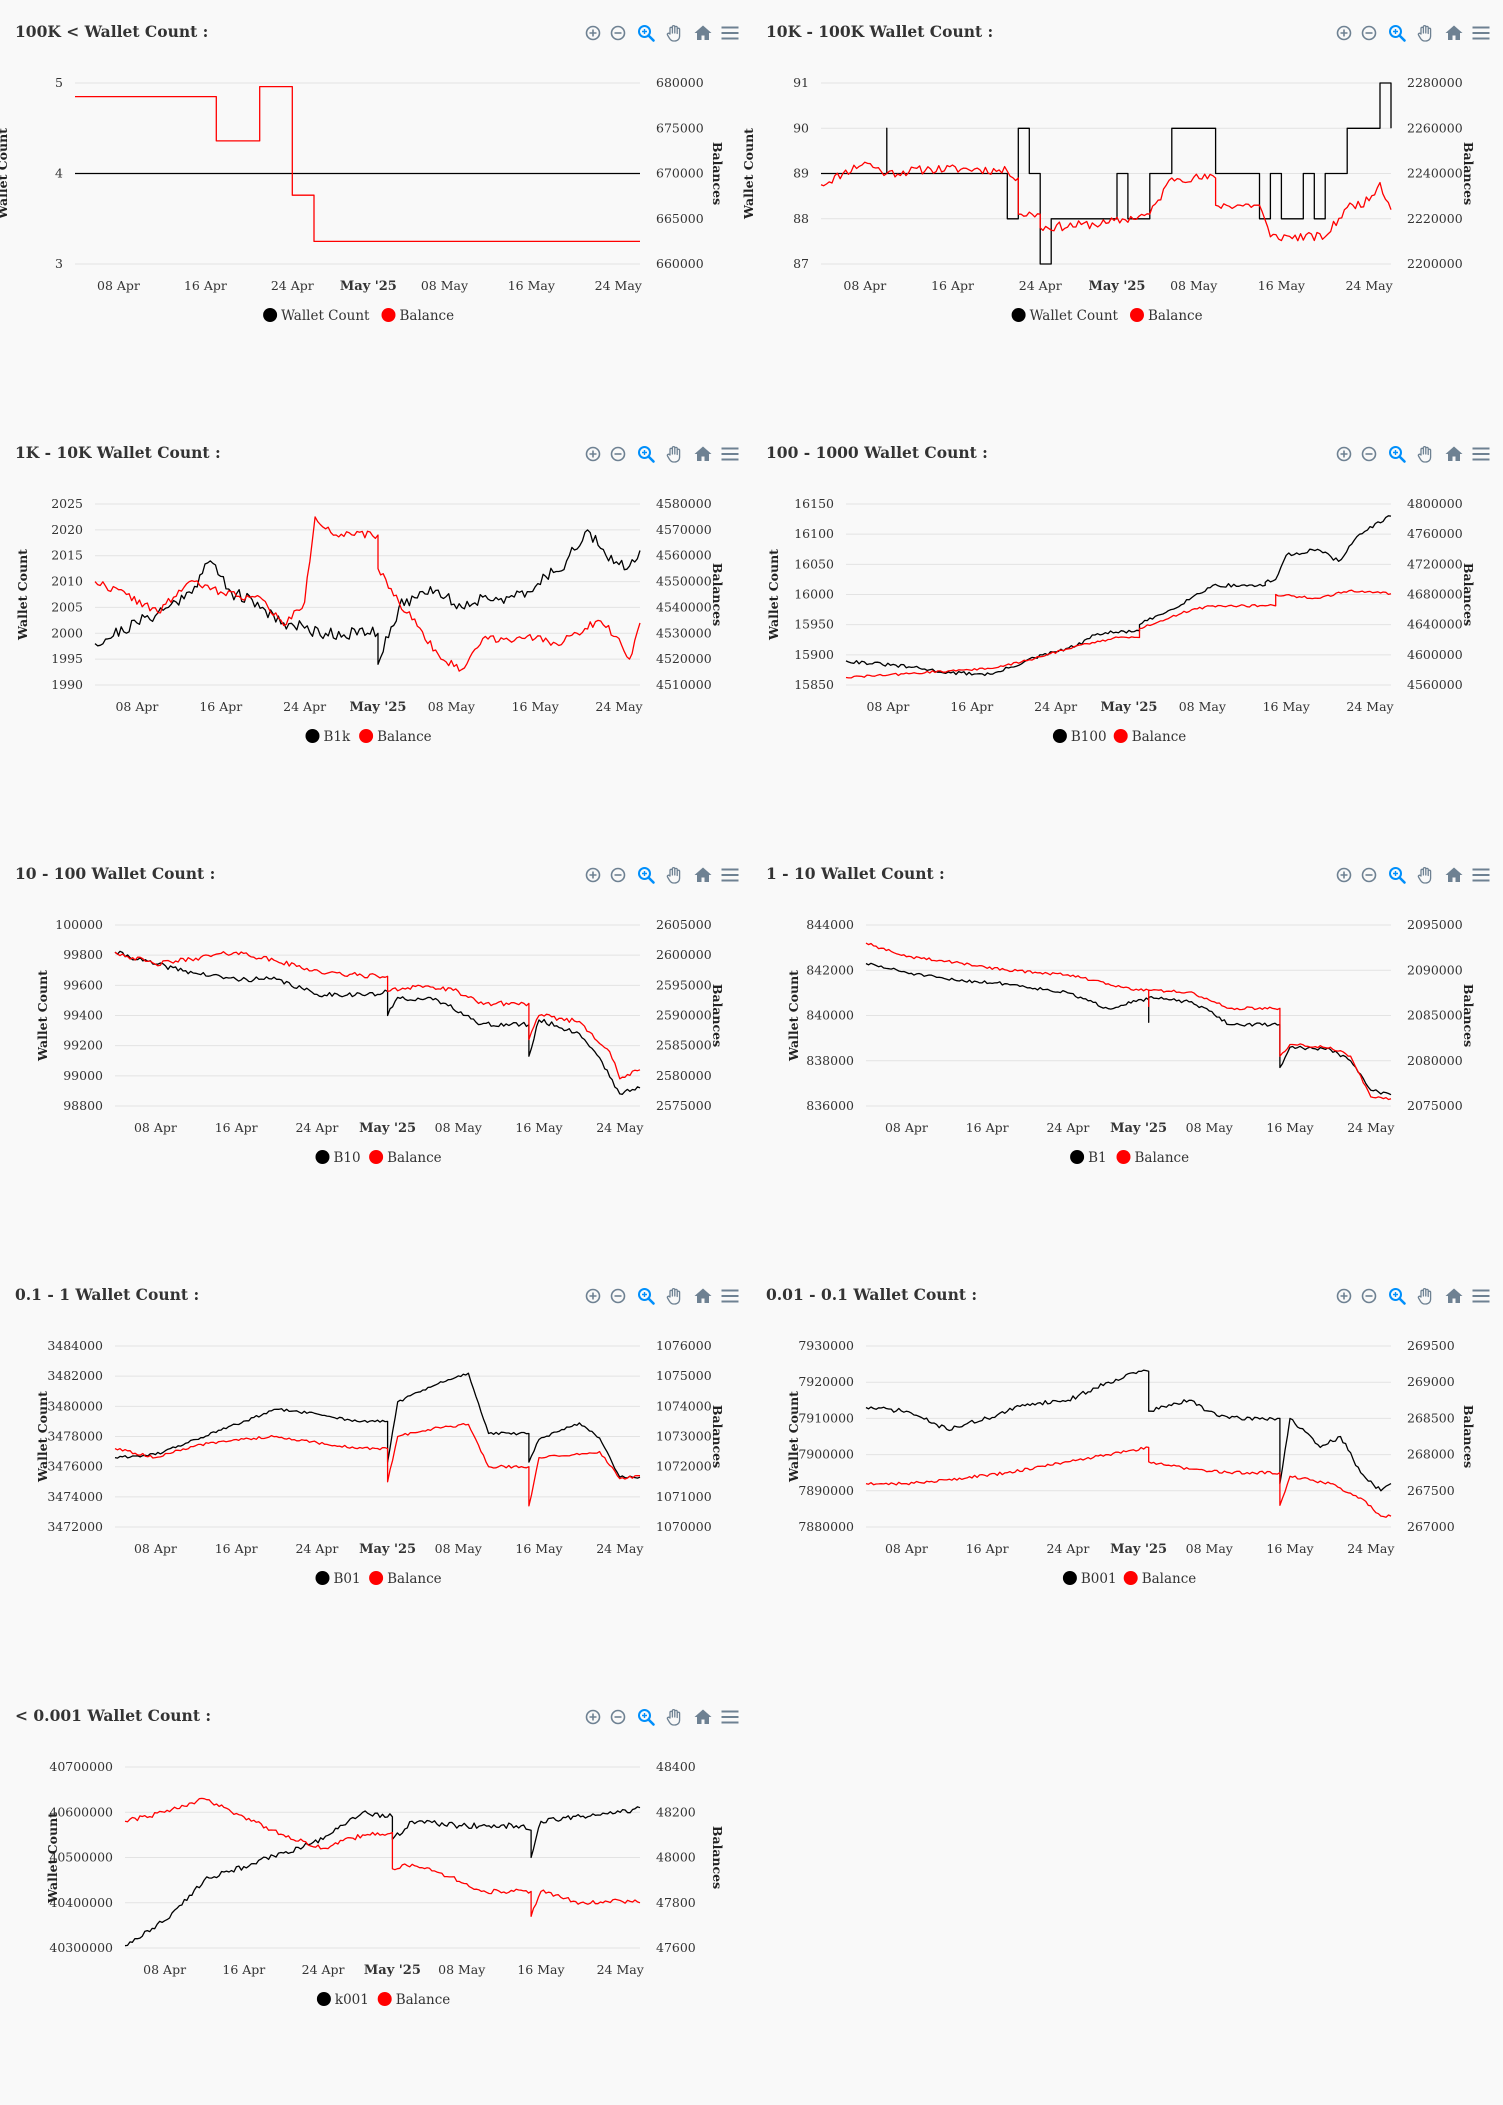 Image resolution: width=1503 pixels, height=2105 pixels. I want to click on legend-label: B01, so click(347, 1579).